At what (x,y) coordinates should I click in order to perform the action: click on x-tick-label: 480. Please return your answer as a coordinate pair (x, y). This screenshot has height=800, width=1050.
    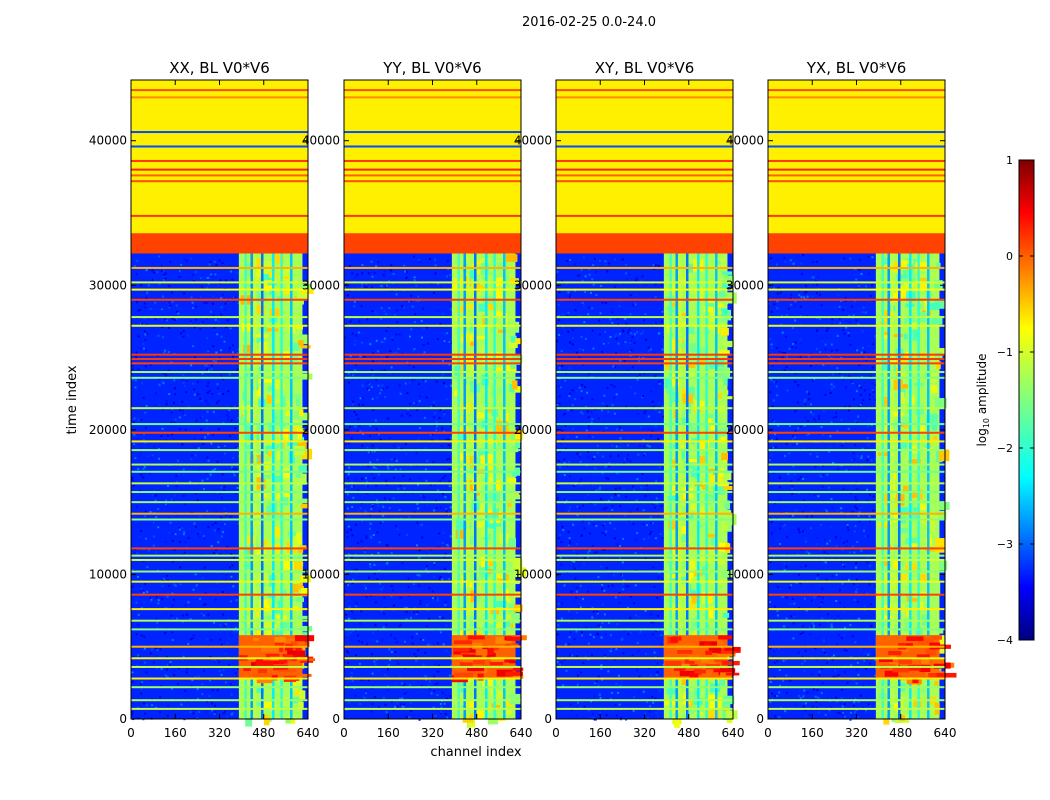
    Looking at the image, I should click on (476, 733).